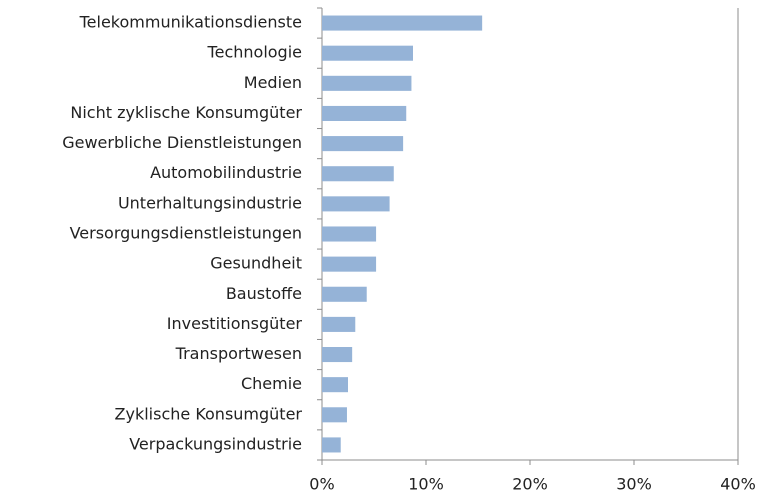 The height and width of the screenshot is (495, 776). What do you see at coordinates (426, 484) in the screenshot?
I see `x-tick-label: 10%` at bounding box center [426, 484].